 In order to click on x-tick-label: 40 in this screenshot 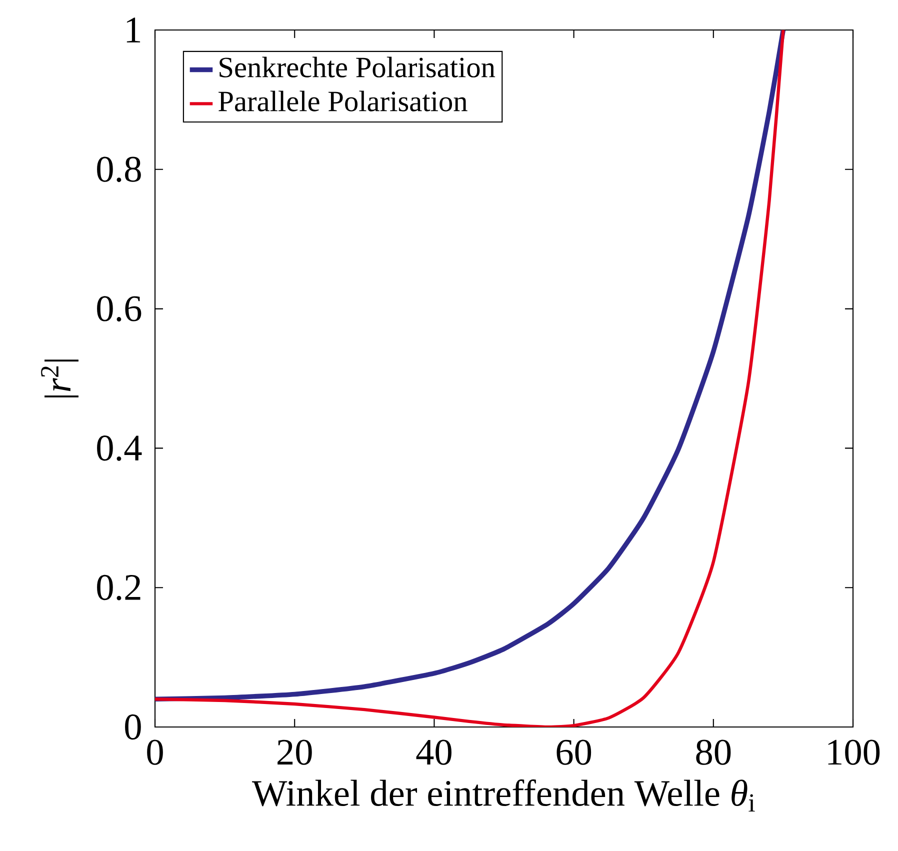, I will do `click(434, 752)`.